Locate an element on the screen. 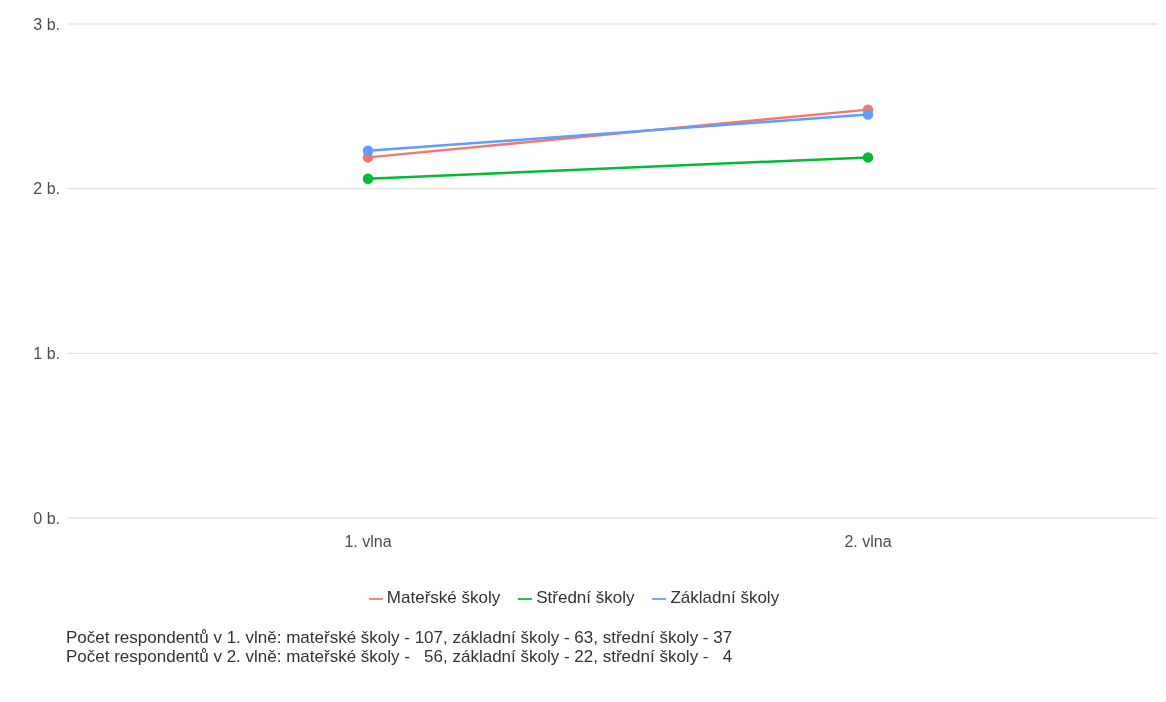 The height and width of the screenshot is (702, 1166). x-tick-label: 1. vlna is located at coordinates (368, 542).